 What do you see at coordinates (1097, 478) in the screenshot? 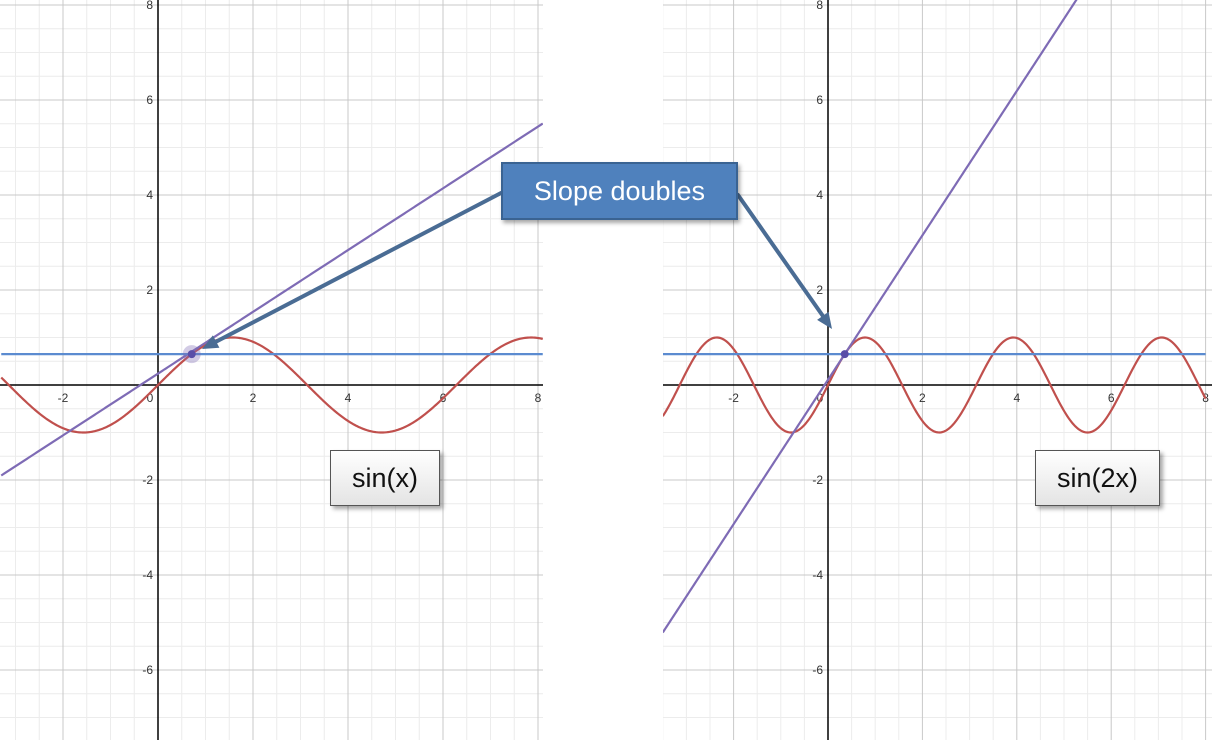
I see `sin-2x-label: sin(2x)` at bounding box center [1097, 478].